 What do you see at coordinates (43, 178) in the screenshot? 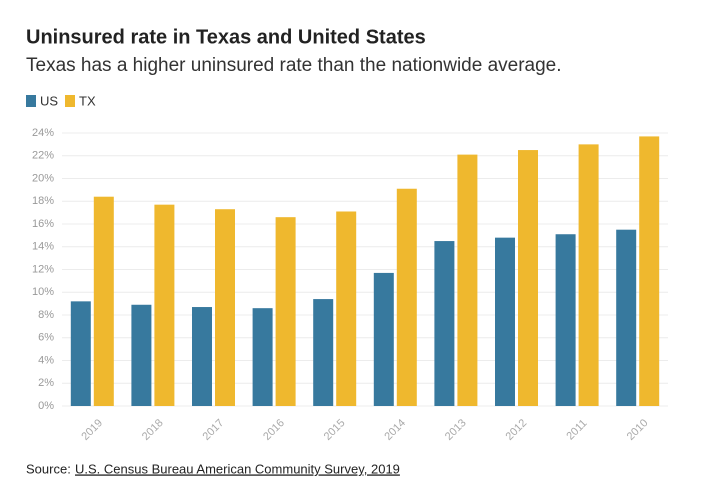
I see `y-tick-label: 20%` at bounding box center [43, 178].